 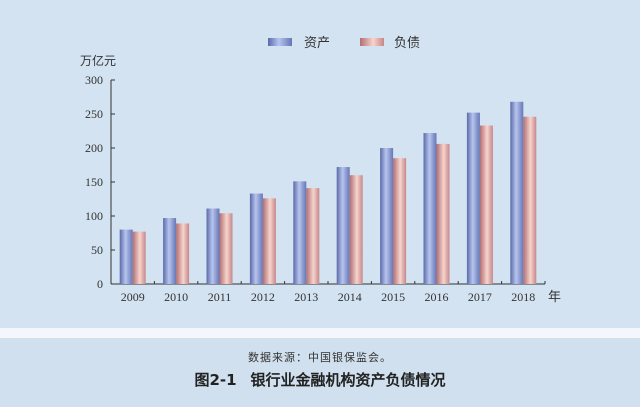 What do you see at coordinates (94, 216) in the screenshot?
I see `y-tick-label: 100` at bounding box center [94, 216].